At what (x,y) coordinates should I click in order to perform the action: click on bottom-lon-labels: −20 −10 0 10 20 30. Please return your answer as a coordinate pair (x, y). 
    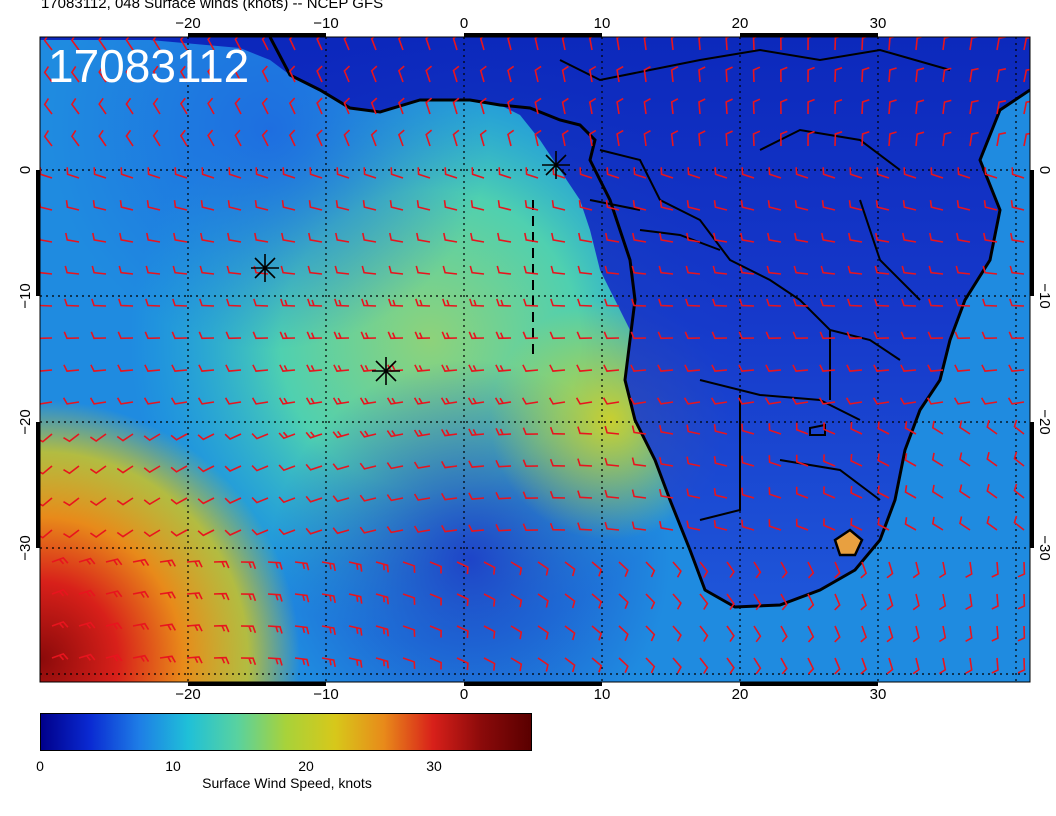
    Looking at the image, I should click on (530, 693).